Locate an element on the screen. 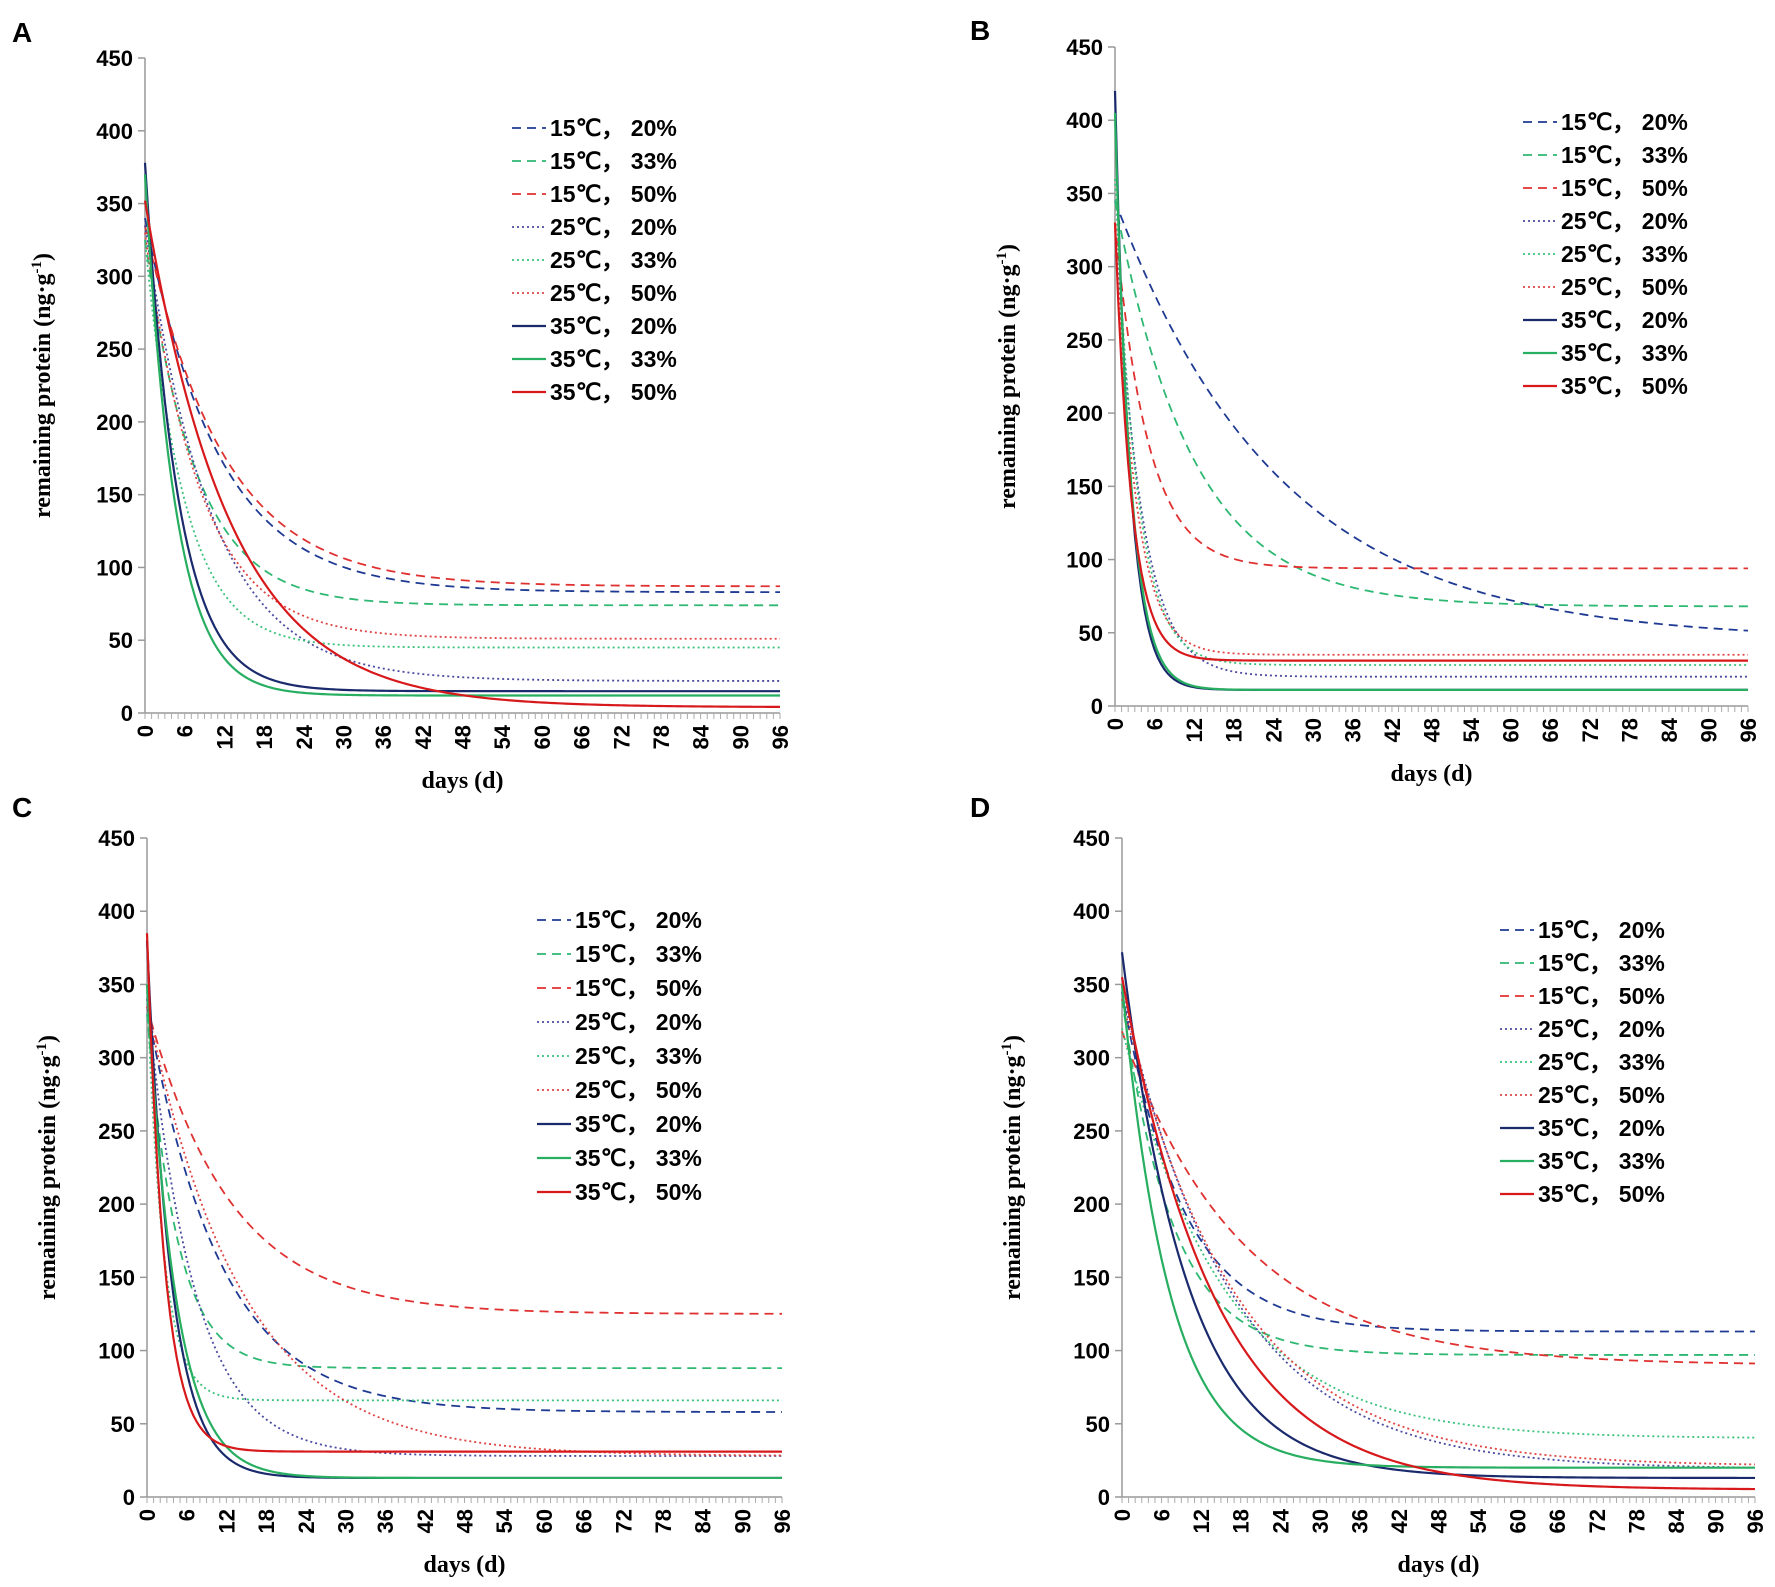  y-tick-label: 250 is located at coordinates (114, 349).